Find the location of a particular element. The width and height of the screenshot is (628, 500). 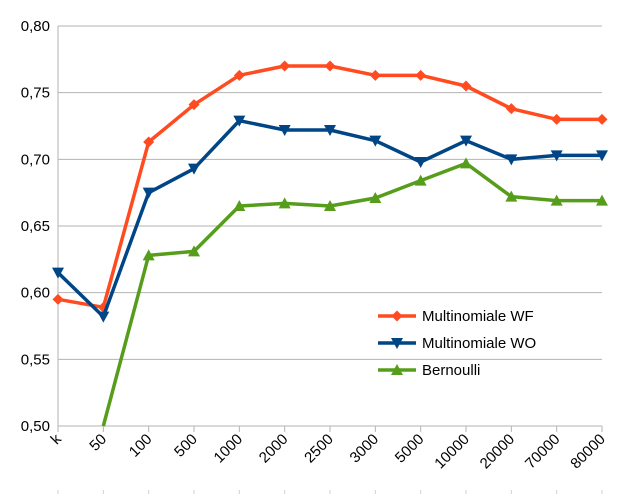

x-tick-label: 80000 is located at coordinates (588, 452).